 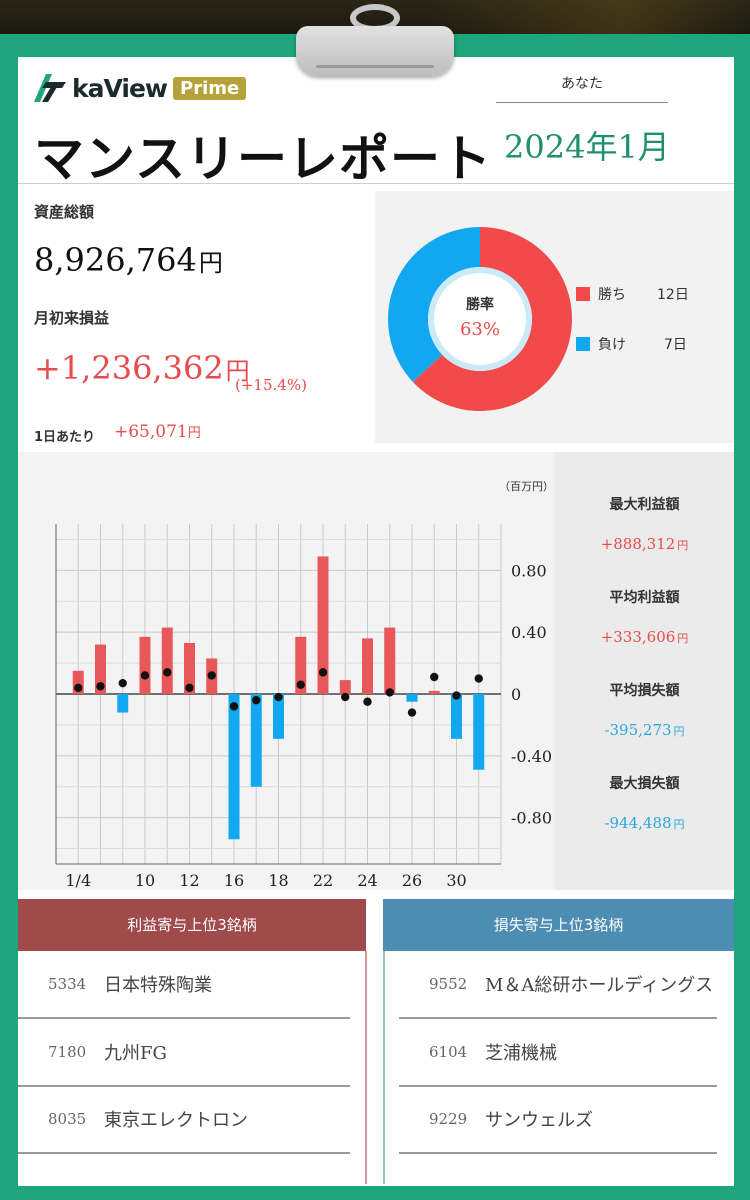 I want to click on chart-x-tick-label: 1/4, so click(x=78, y=880).